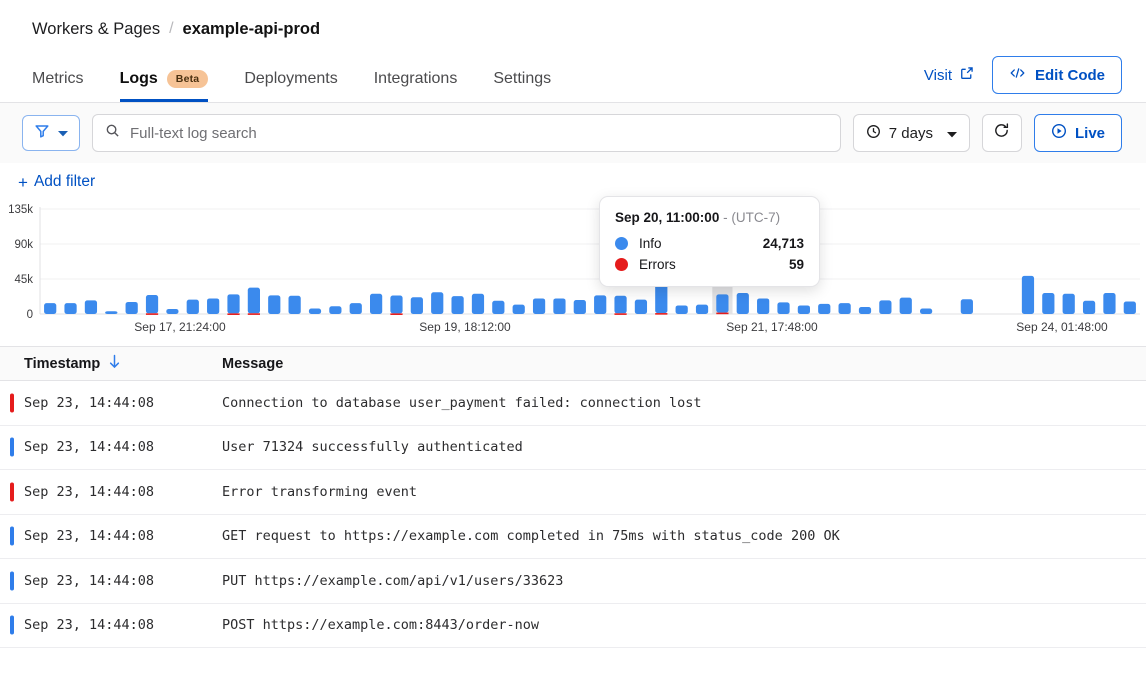 The image size is (1146, 681). Describe the element at coordinates (480, 133) in the screenshot. I see `search-input` at that location.